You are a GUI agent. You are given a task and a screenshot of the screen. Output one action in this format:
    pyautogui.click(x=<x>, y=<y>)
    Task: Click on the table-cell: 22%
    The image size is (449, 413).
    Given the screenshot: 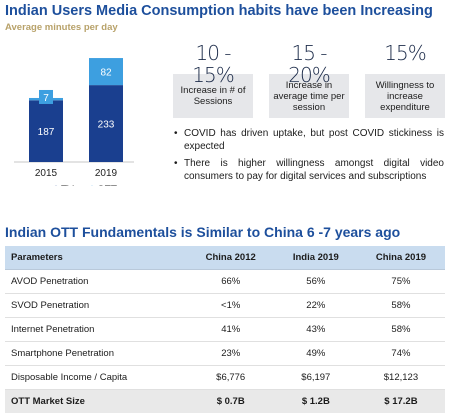 What is the action you would take?
    pyautogui.click(x=316, y=306)
    